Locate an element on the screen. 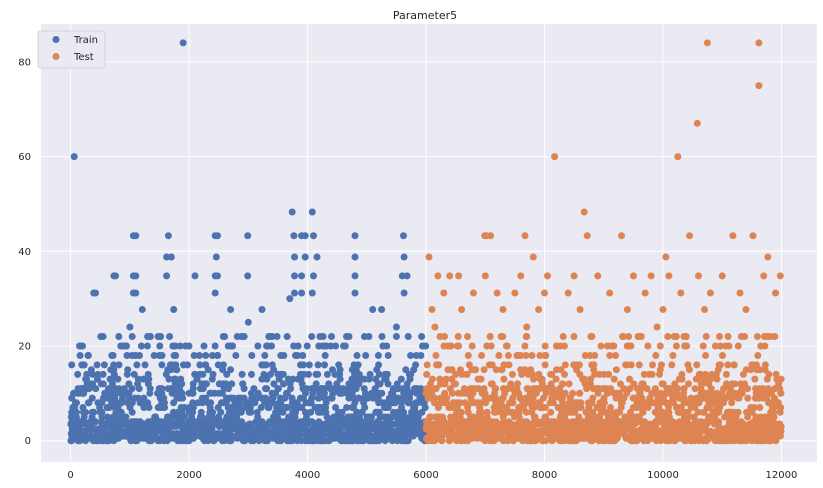 The height and width of the screenshot is (488, 823). y-tick-label: 40 is located at coordinates (24, 252).